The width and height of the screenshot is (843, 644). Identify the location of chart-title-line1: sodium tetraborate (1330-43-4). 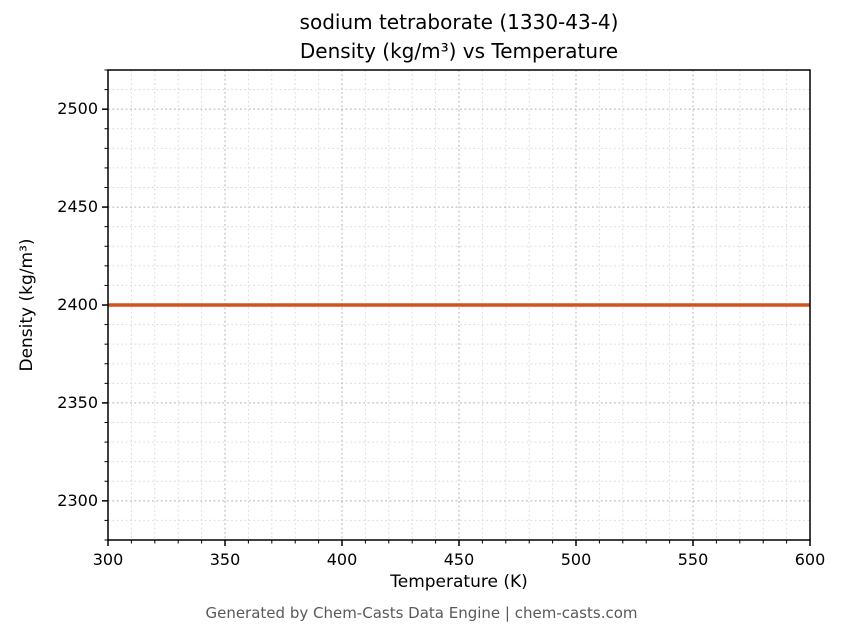
(459, 22).